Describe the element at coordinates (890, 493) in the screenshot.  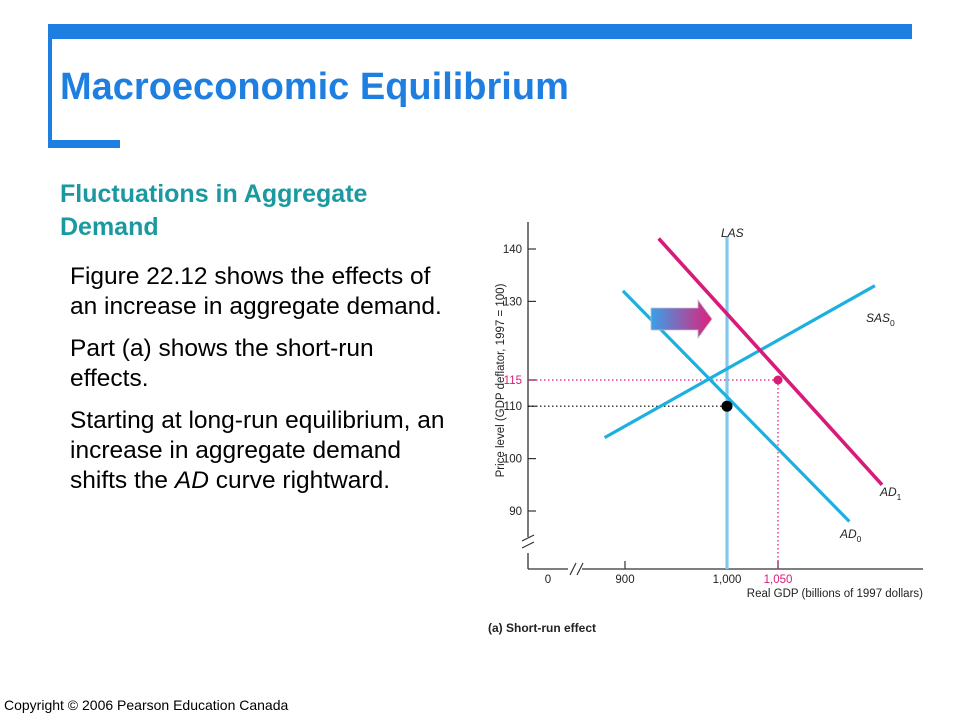
I see `curve-label-ad1: AD1` at that location.